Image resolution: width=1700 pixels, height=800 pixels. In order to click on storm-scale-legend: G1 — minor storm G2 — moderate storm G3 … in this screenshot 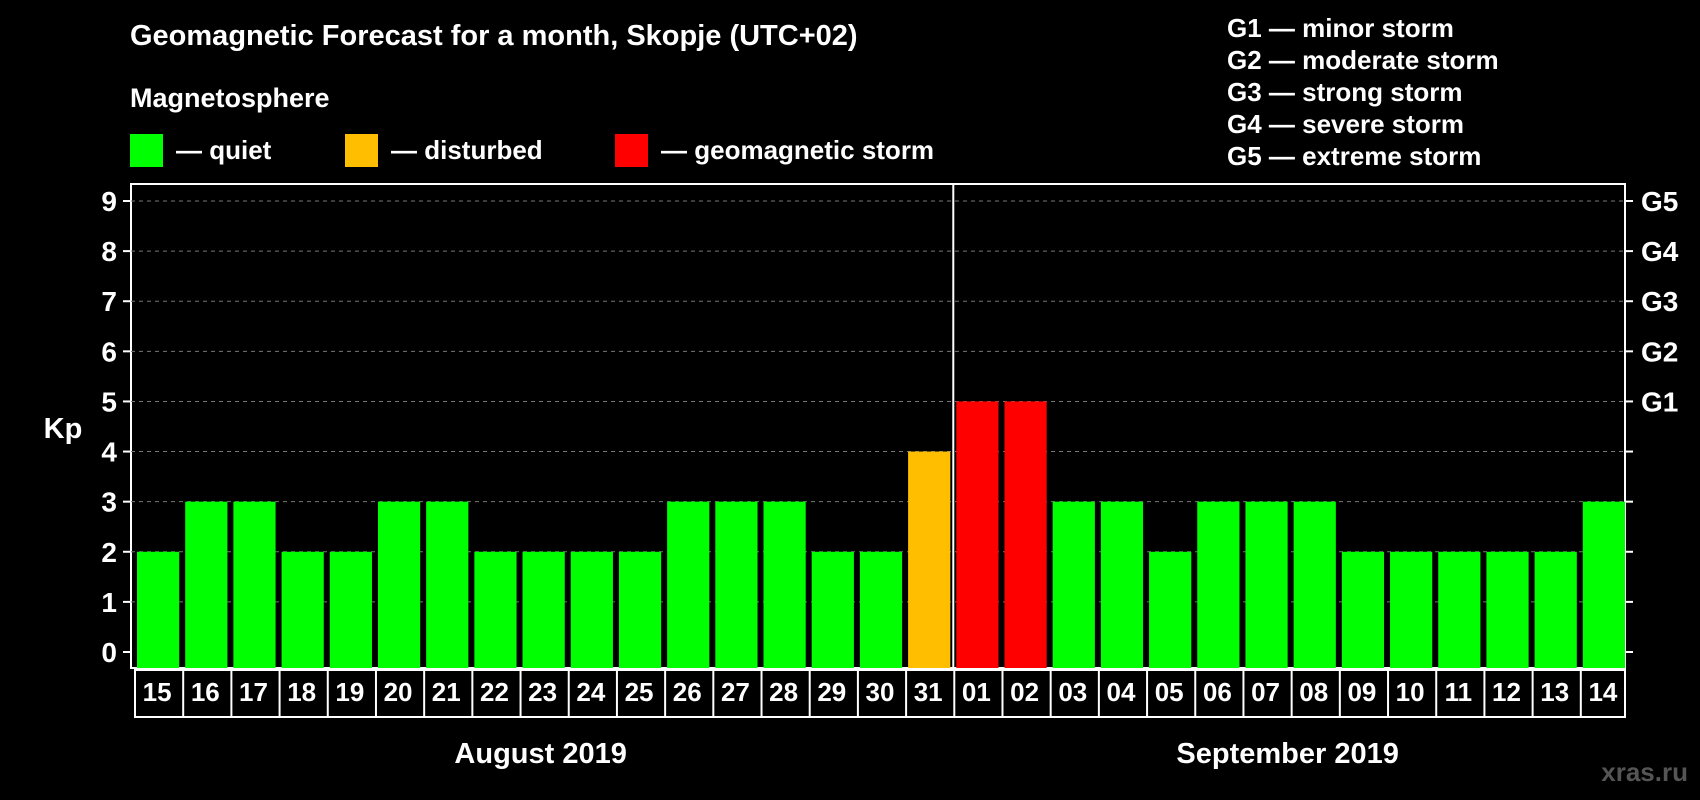, I will do `click(1363, 92)`.